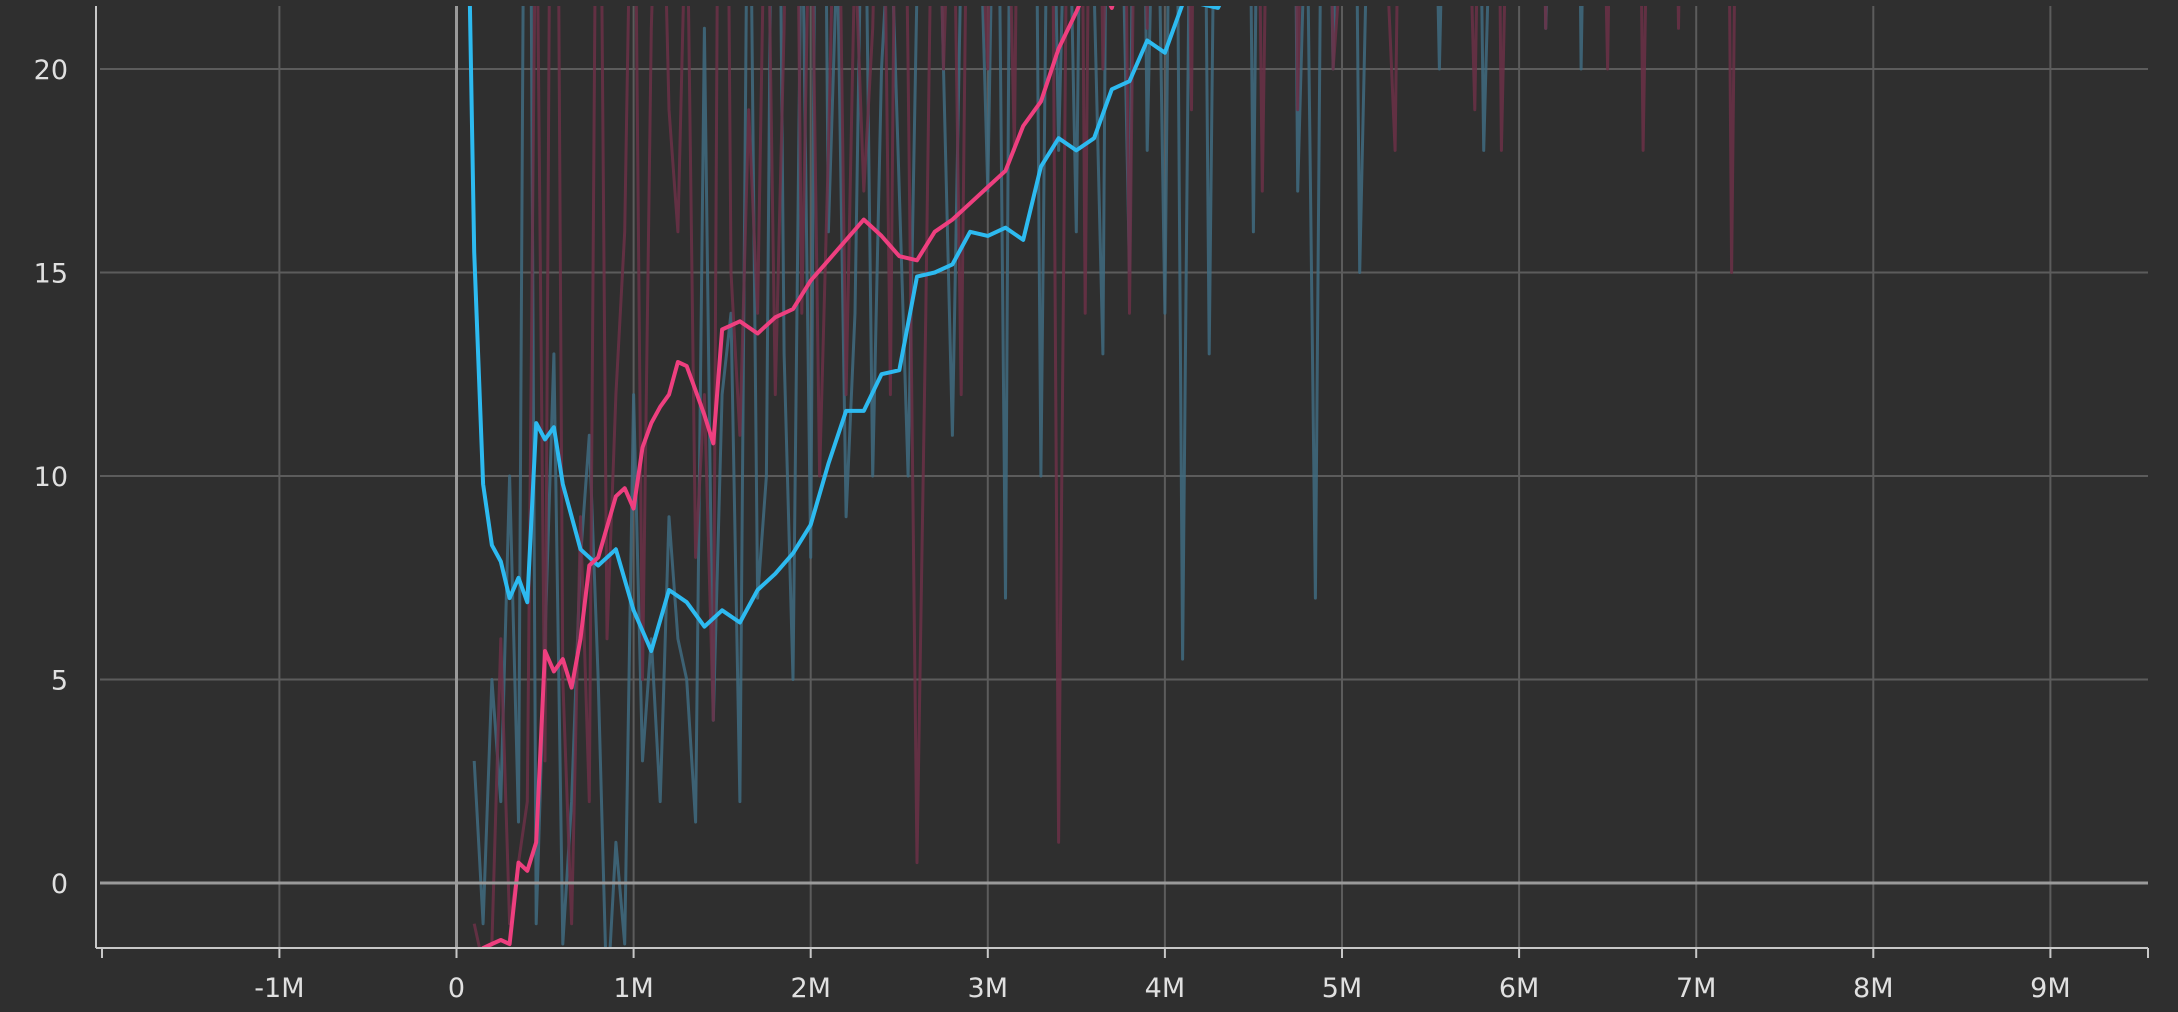  I want to click on x-tick-label: -1M, so click(279, 988).